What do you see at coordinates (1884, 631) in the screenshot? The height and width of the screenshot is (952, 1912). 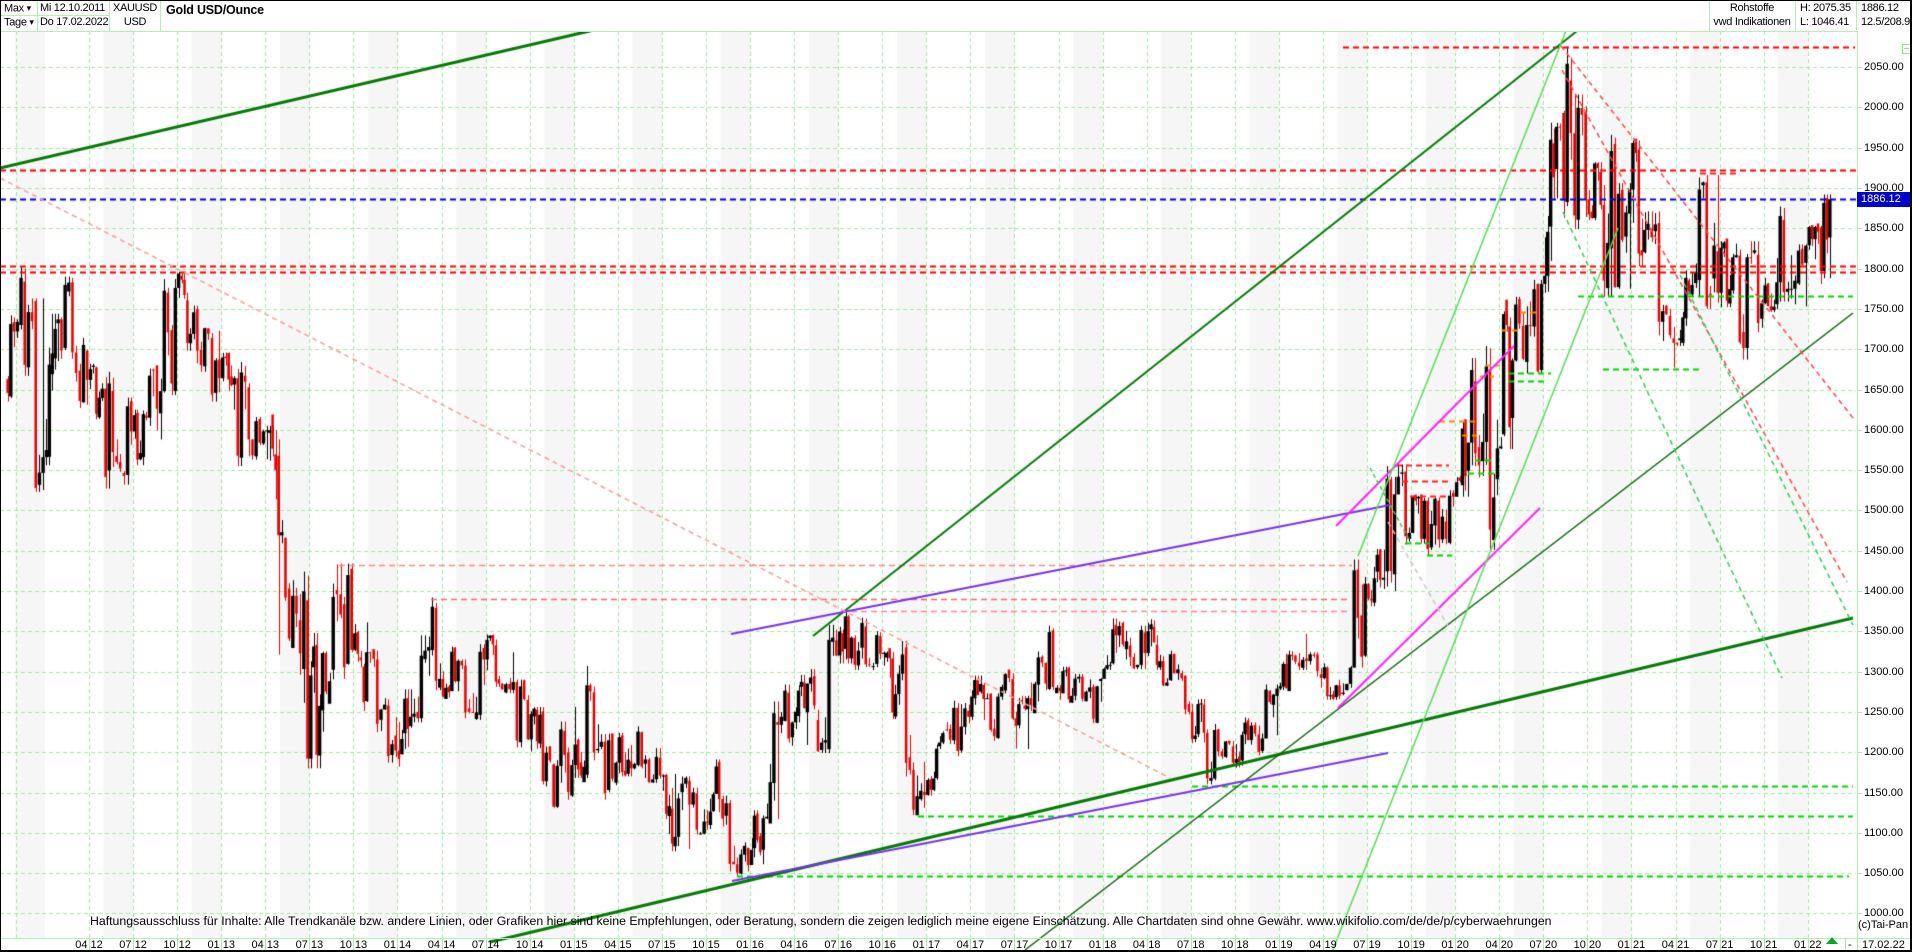 I see `y-axis-label: 1350.00` at bounding box center [1884, 631].